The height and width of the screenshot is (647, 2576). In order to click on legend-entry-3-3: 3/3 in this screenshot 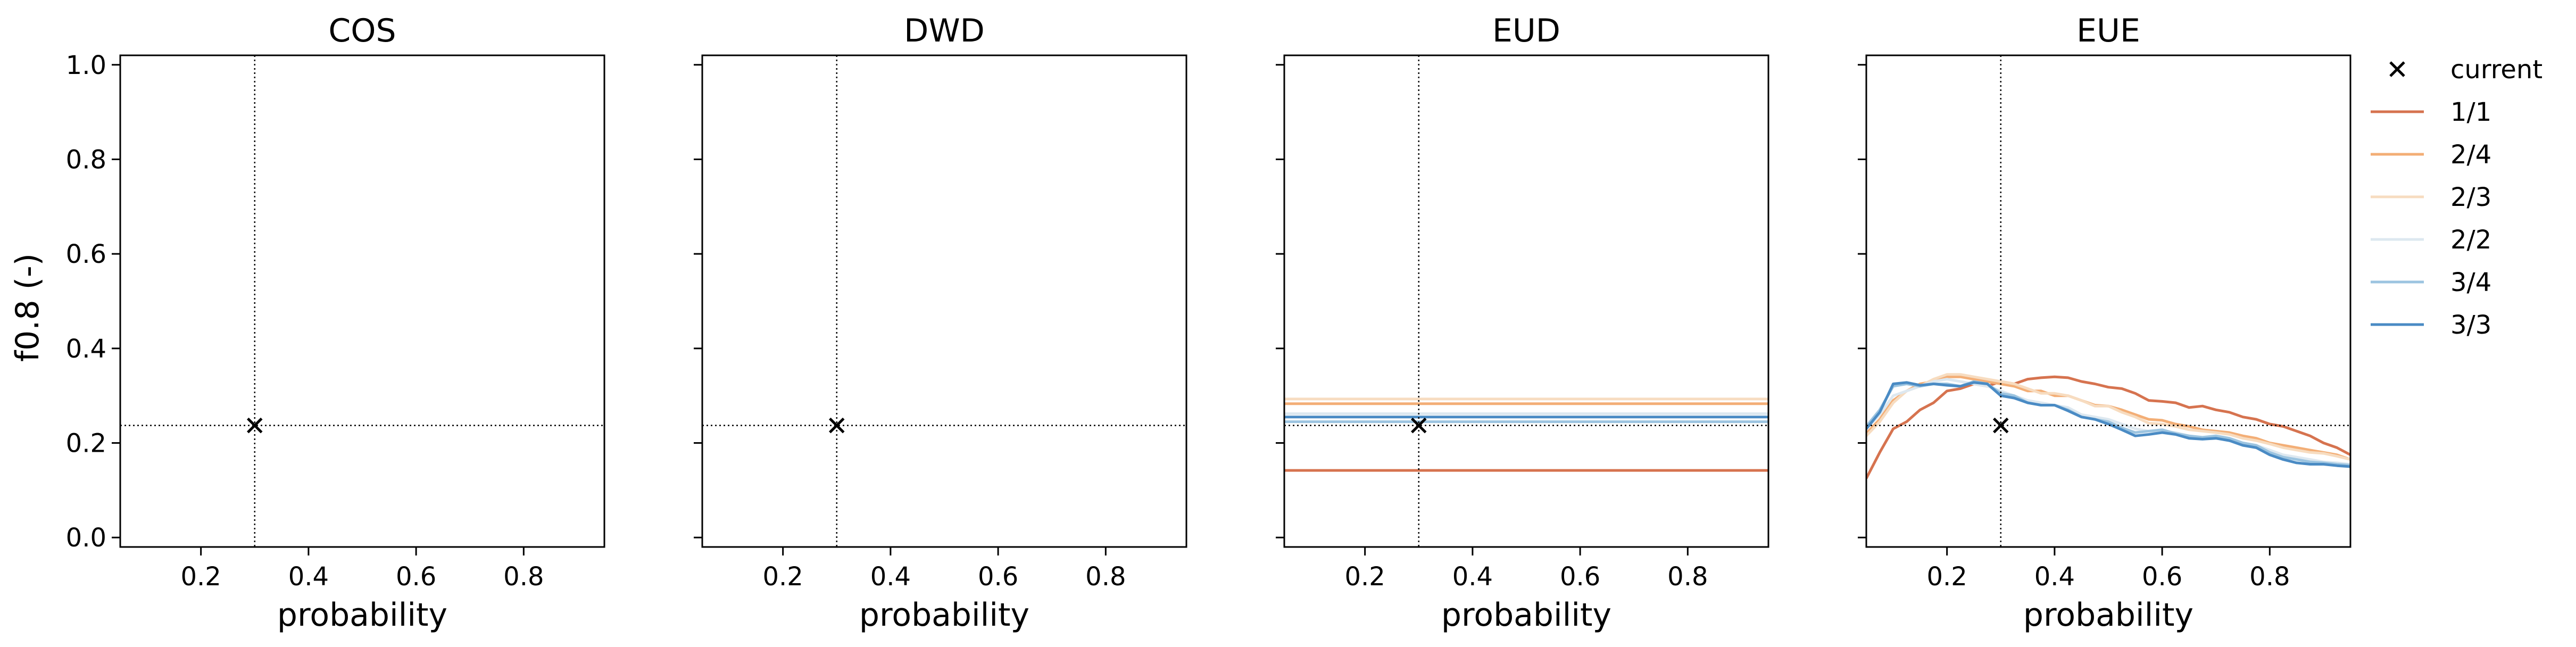, I will do `click(2431, 325)`.